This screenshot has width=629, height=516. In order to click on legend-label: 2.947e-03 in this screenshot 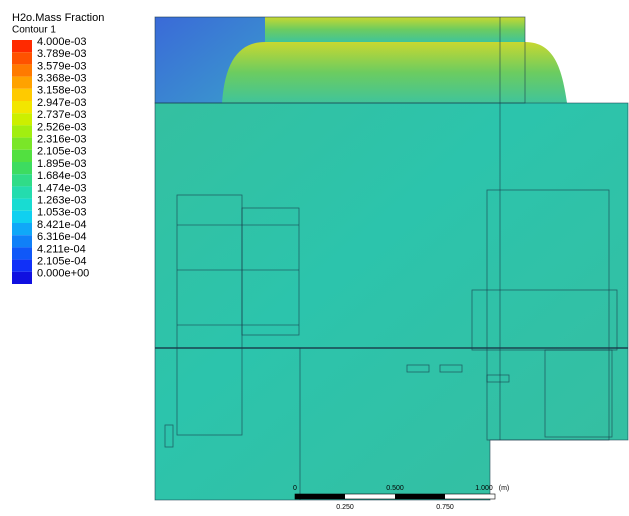, I will do `click(62, 103)`.